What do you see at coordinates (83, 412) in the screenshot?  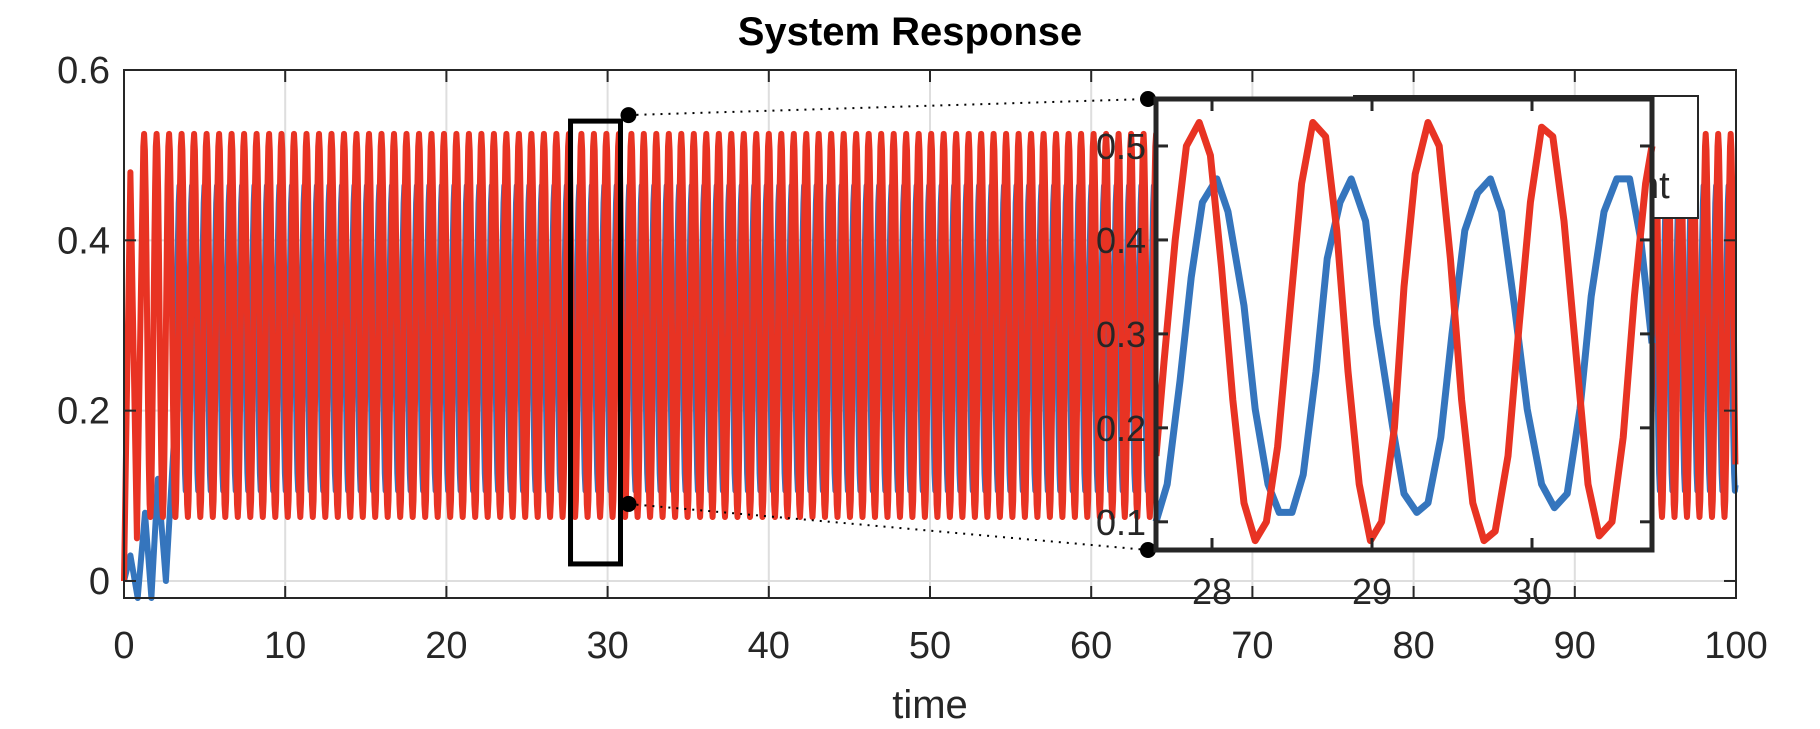 I see `y-tick-label: 0.2` at bounding box center [83, 412].